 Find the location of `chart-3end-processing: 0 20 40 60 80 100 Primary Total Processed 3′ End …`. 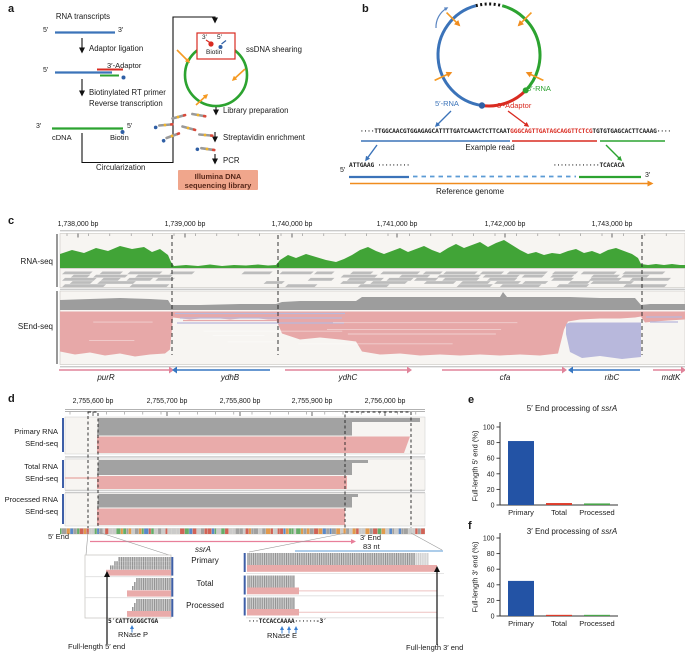

chart-3end-processing: 0 20 40 60 80 100 Primary Total Processed 3′ End … is located at coordinates (573, 585).